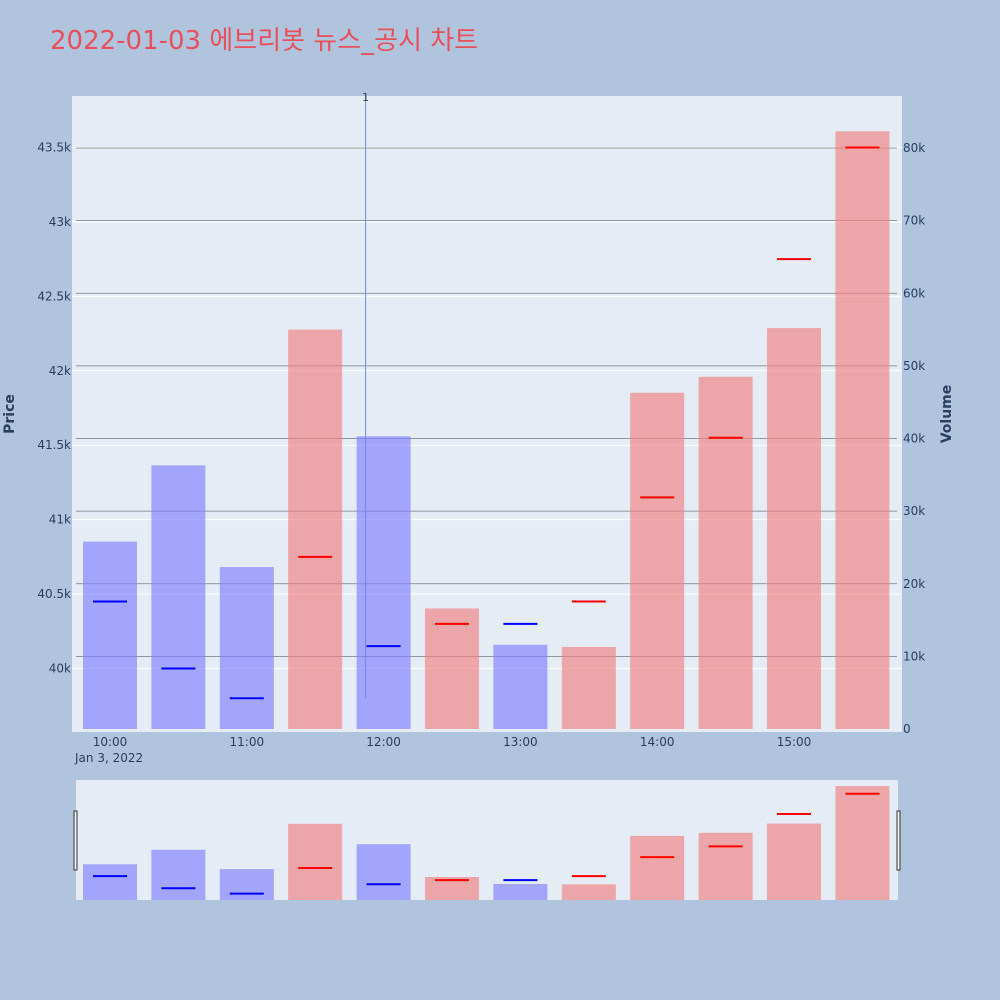 Image resolution: width=1000 pixels, height=1000 pixels. I want to click on time-axis-ticks: 10:00 11:00 12:00 13:00 14:00 15:00, so click(452, 742).